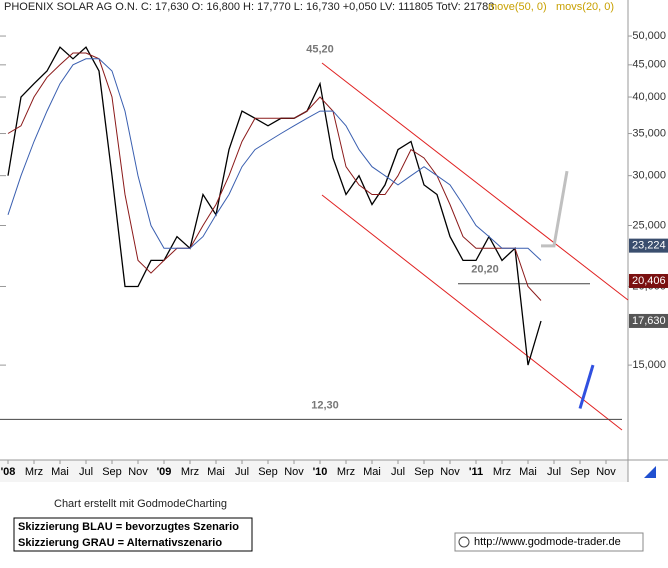 The image size is (668, 568). I want to click on level-label: 12,30, so click(325, 405).